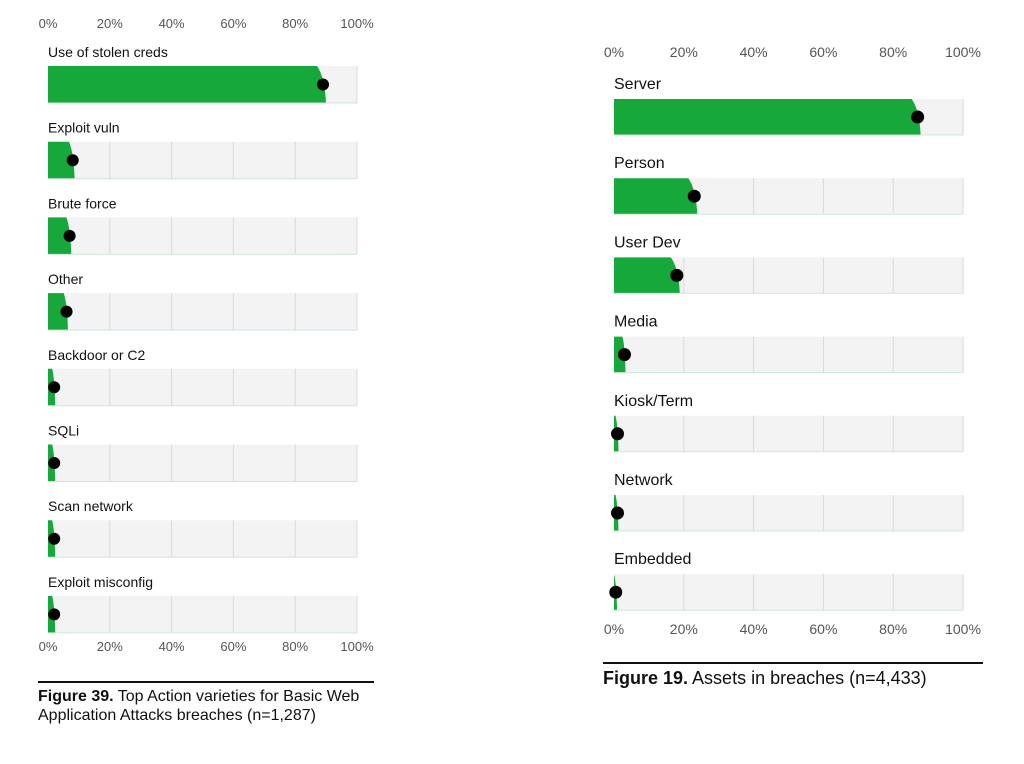 The height and width of the screenshot is (764, 1024). Describe the element at coordinates (823, 52) in the screenshot. I see `chart1-x-tick-top: 60%` at that location.